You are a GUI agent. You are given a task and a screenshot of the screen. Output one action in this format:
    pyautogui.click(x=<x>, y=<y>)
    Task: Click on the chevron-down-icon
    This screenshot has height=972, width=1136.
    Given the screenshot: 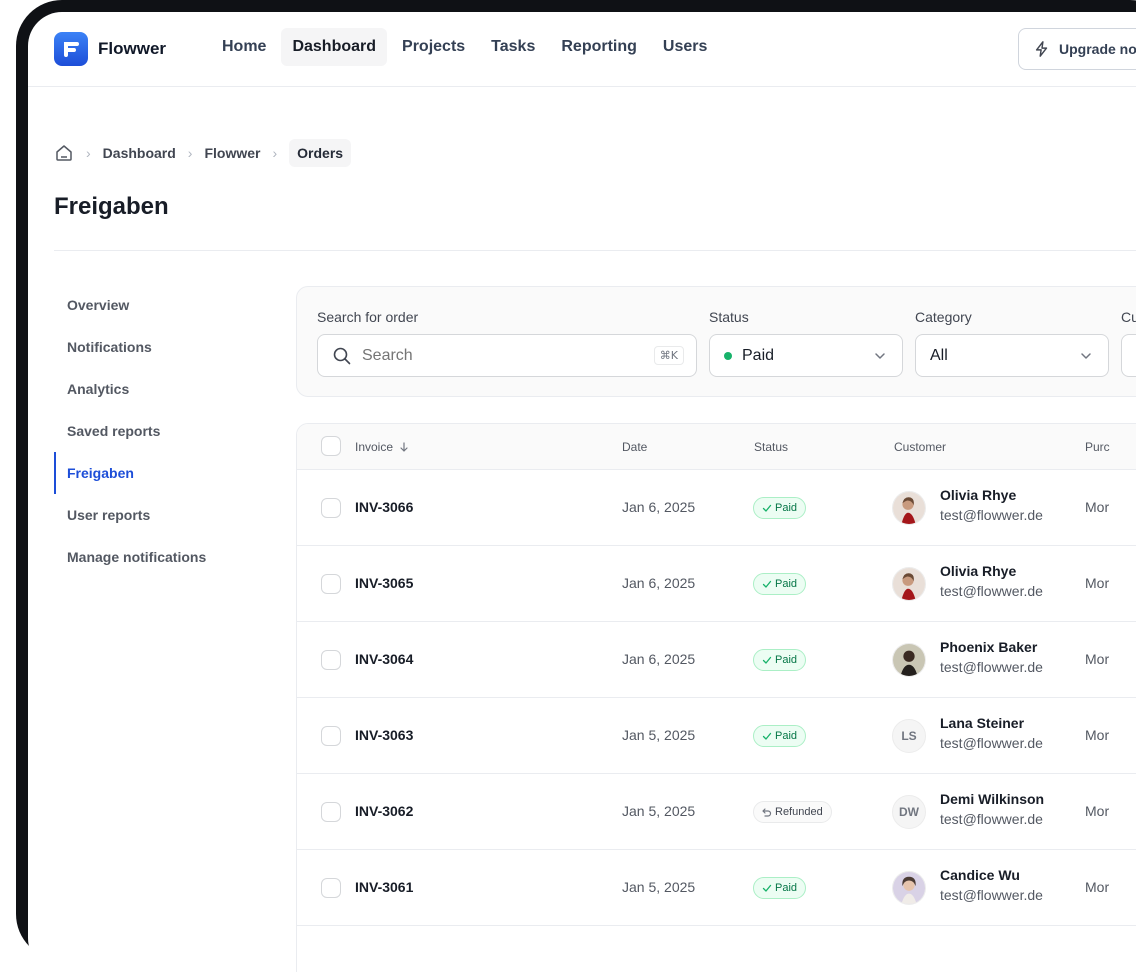 What is the action you would take?
    pyautogui.click(x=1086, y=356)
    